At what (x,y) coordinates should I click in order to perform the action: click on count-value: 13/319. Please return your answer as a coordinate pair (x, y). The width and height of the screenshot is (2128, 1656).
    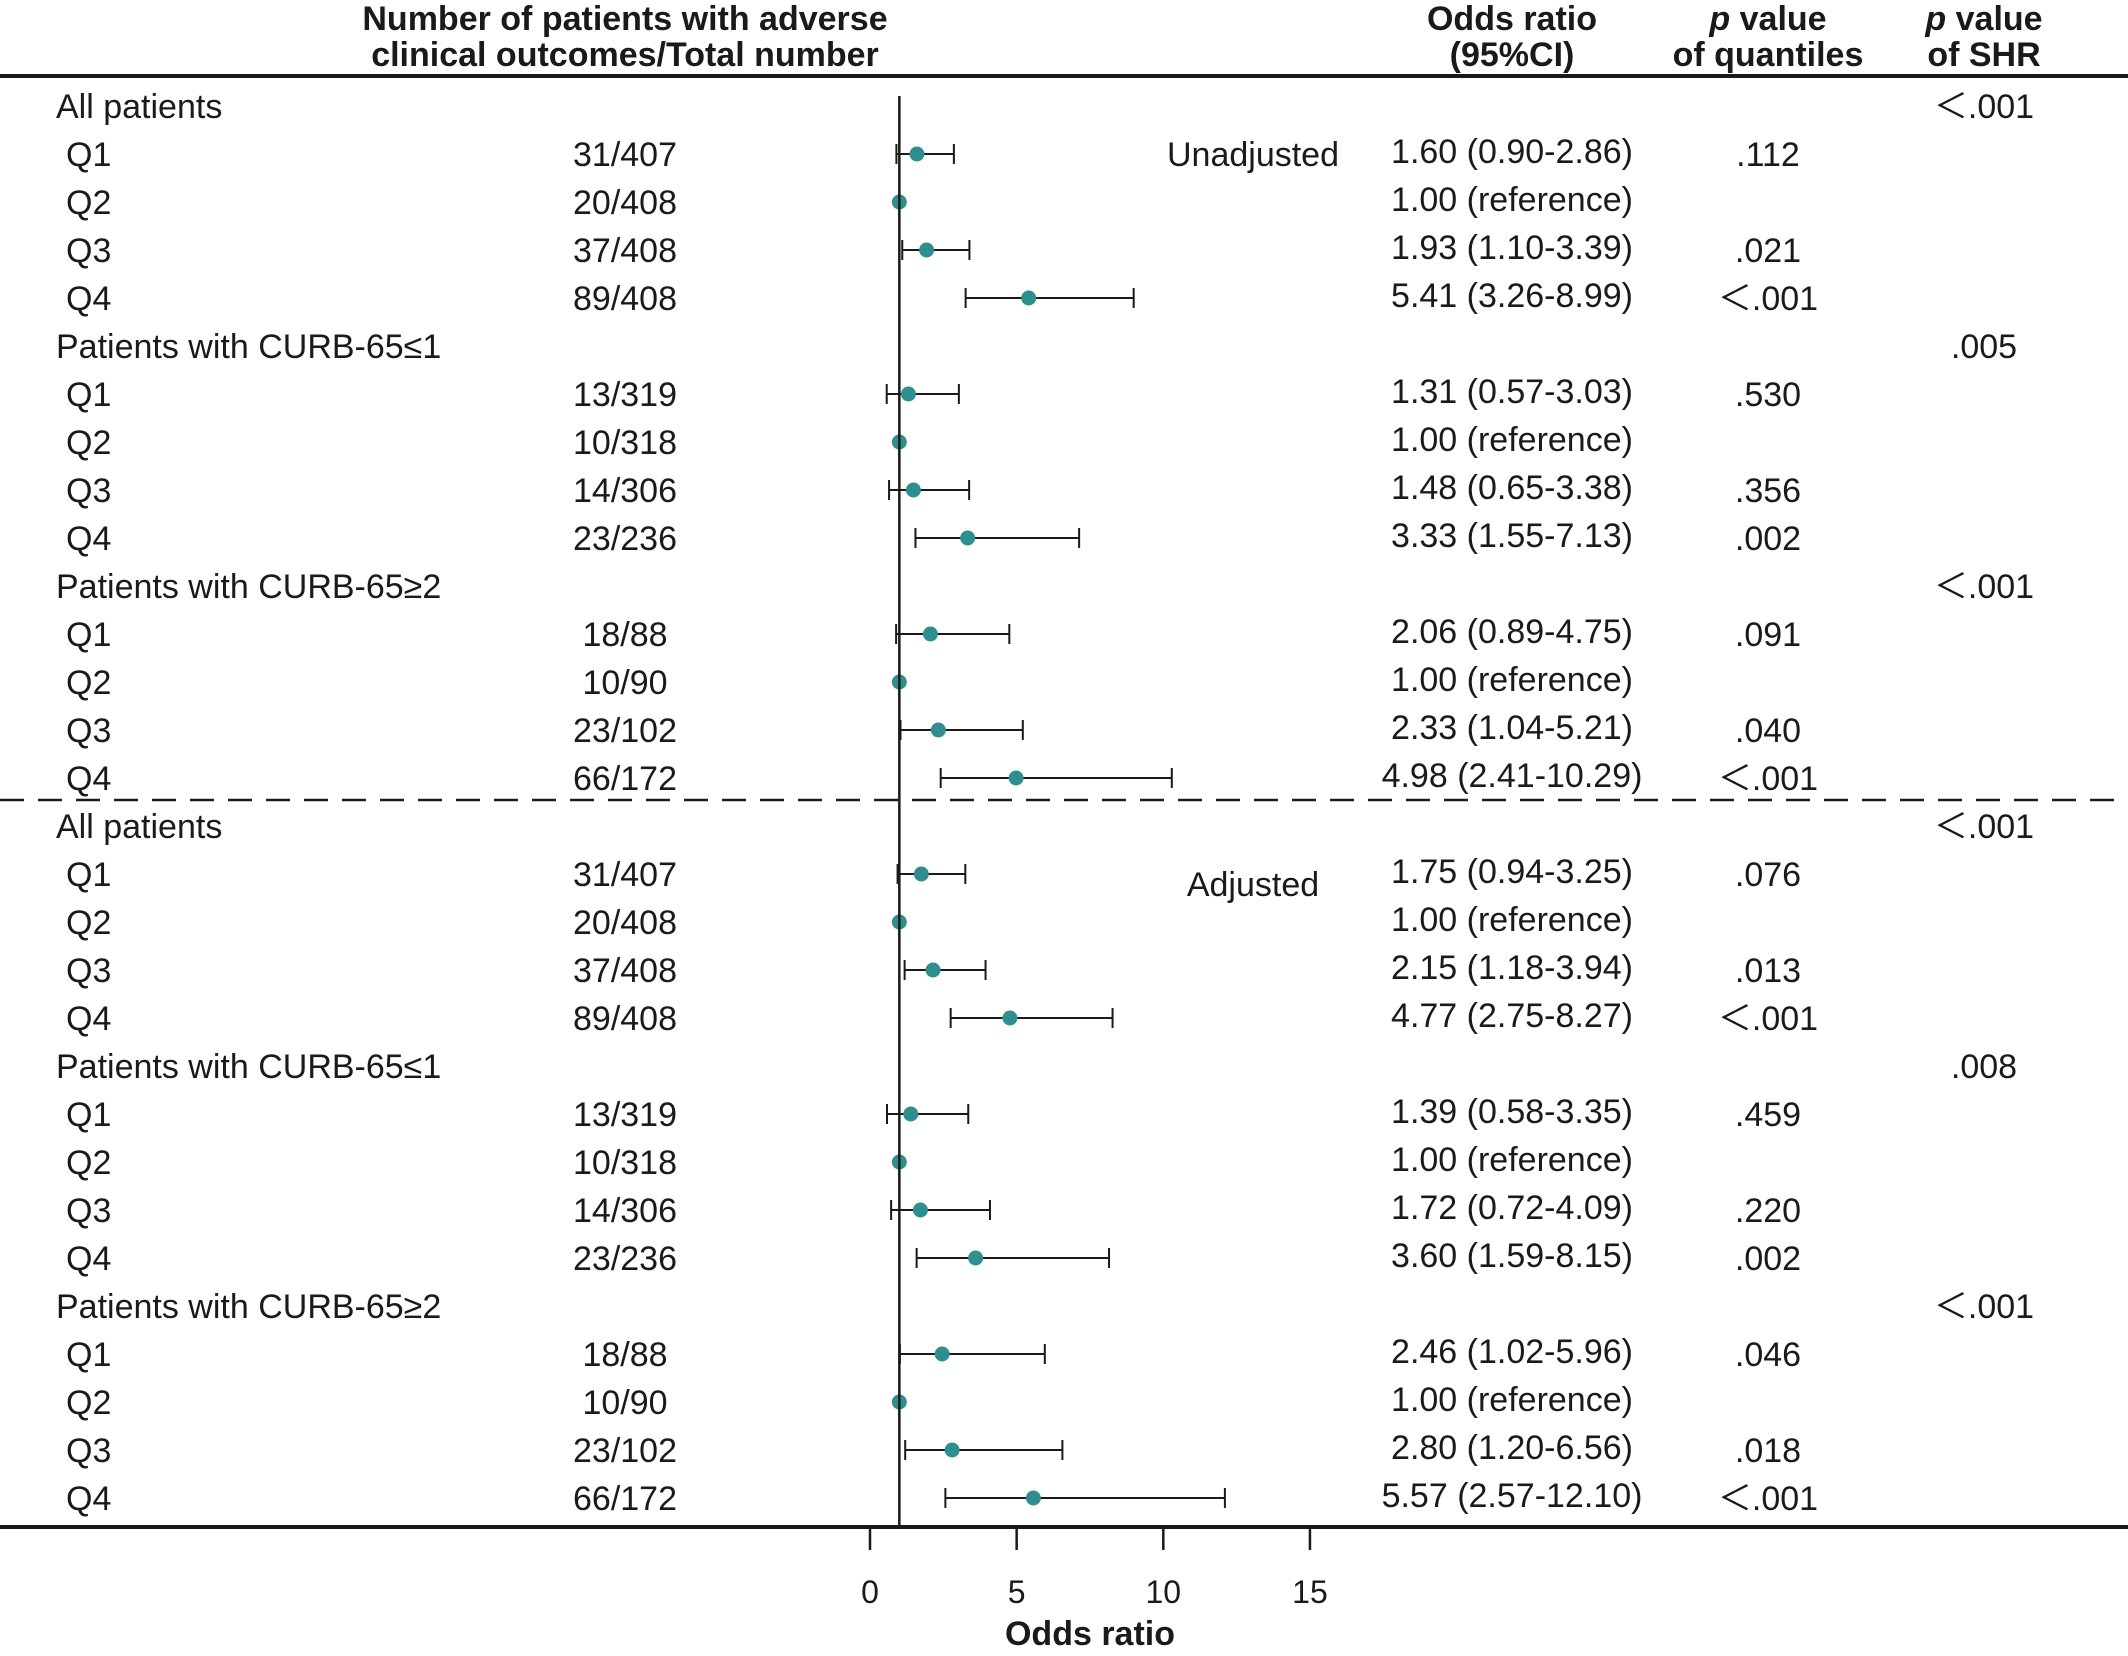
    Looking at the image, I should click on (625, 395).